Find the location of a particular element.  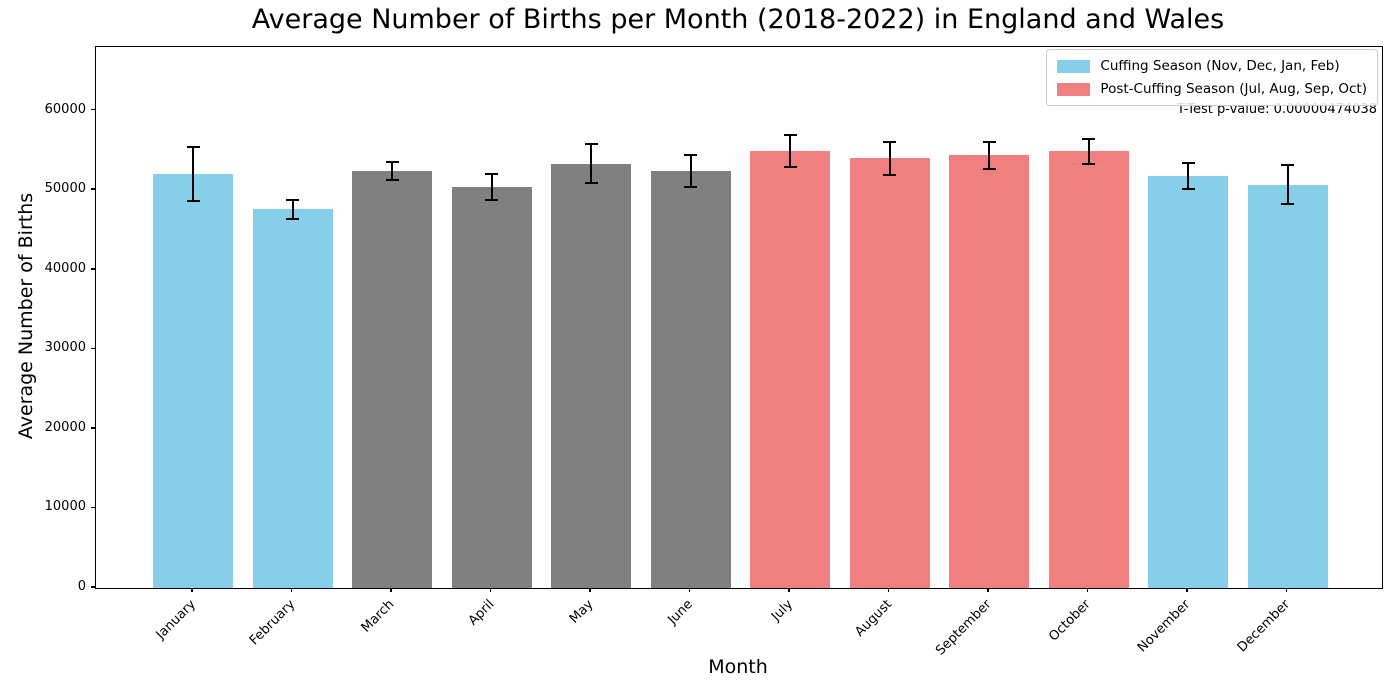

error-cap-top-march is located at coordinates (392, 161).